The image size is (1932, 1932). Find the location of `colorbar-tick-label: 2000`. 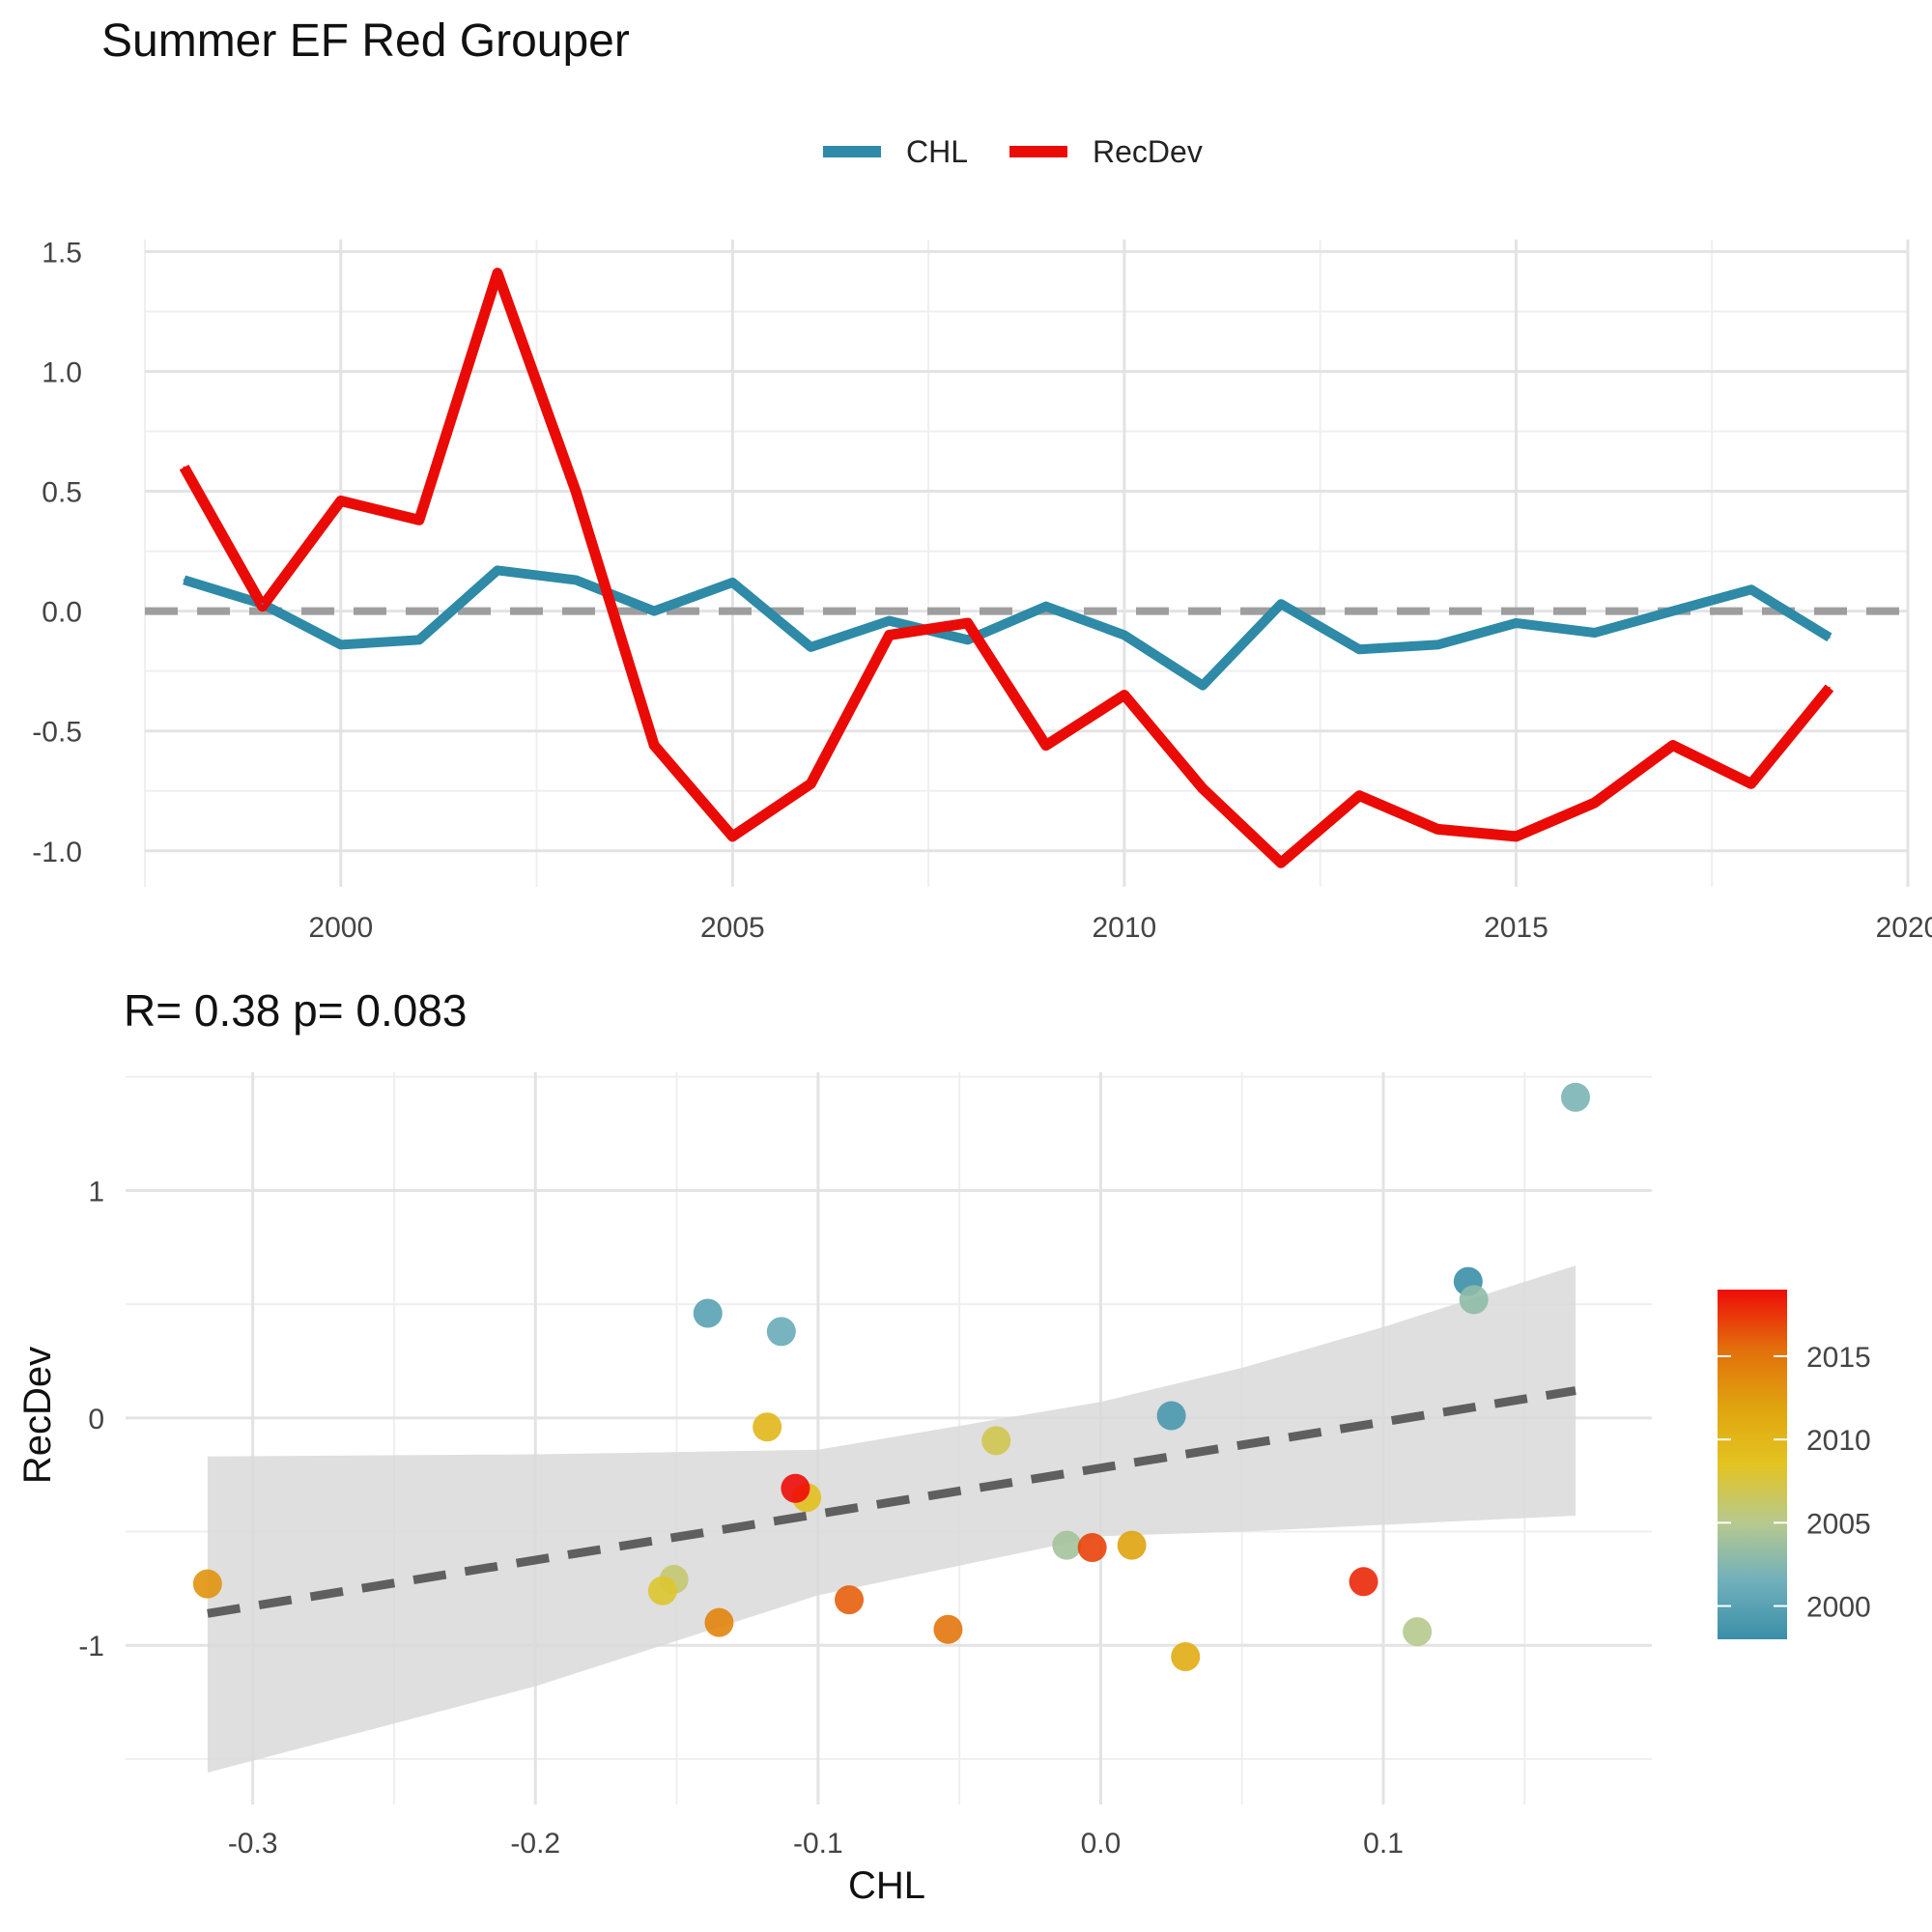

colorbar-tick-label: 2000 is located at coordinates (1838, 1608).